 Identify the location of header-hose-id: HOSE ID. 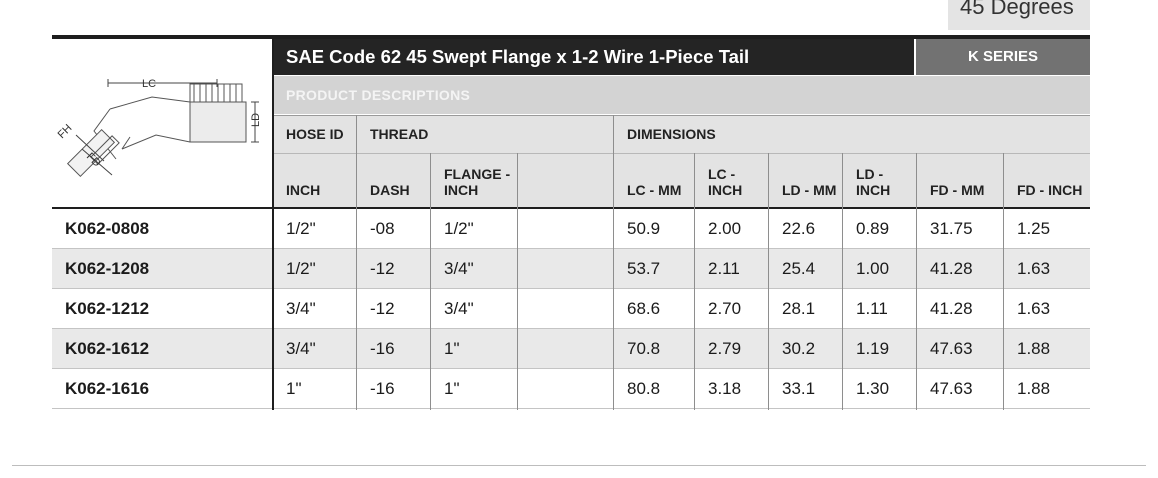
(315, 134).